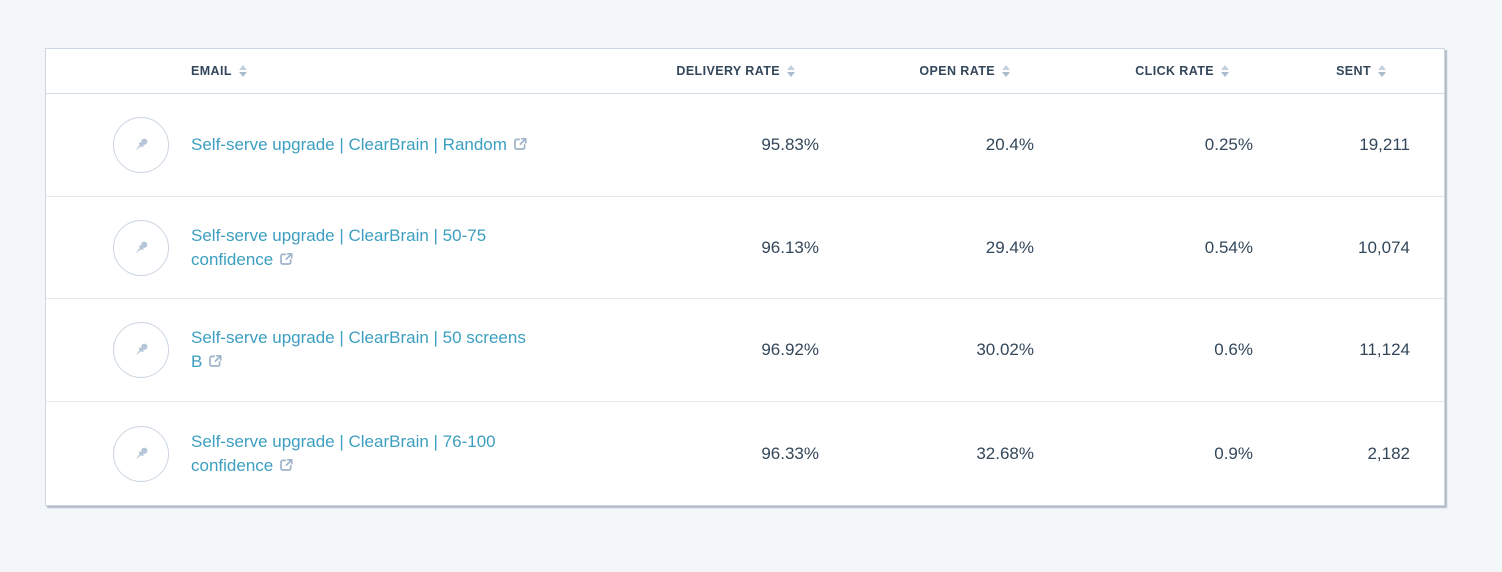 The height and width of the screenshot is (572, 1502). Describe the element at coordinates (790, 453) in the screenshot. I see `delivery-rate-cell: 96.33%` at that location.